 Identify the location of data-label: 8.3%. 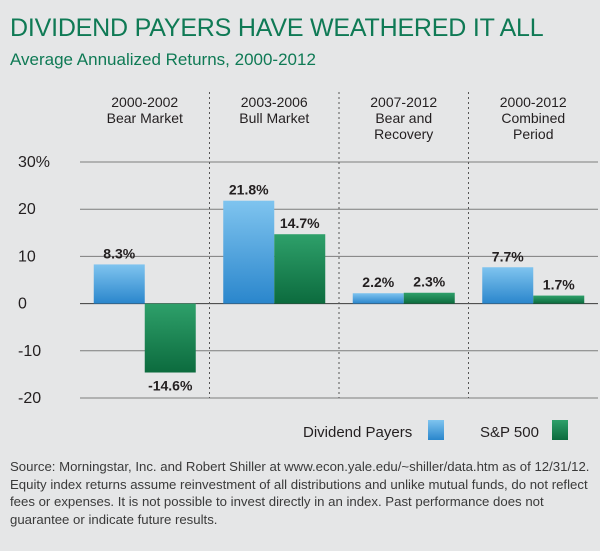
(119, 253).